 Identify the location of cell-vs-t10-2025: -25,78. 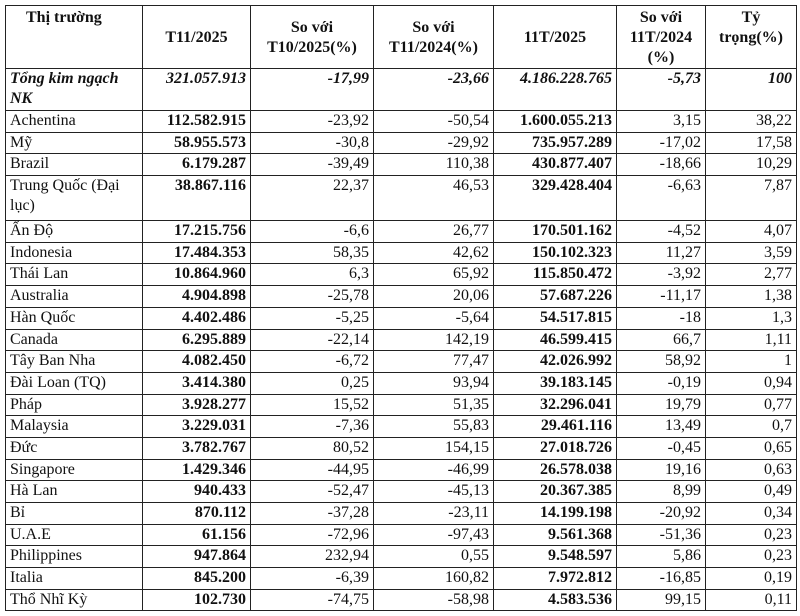
(312, 296).